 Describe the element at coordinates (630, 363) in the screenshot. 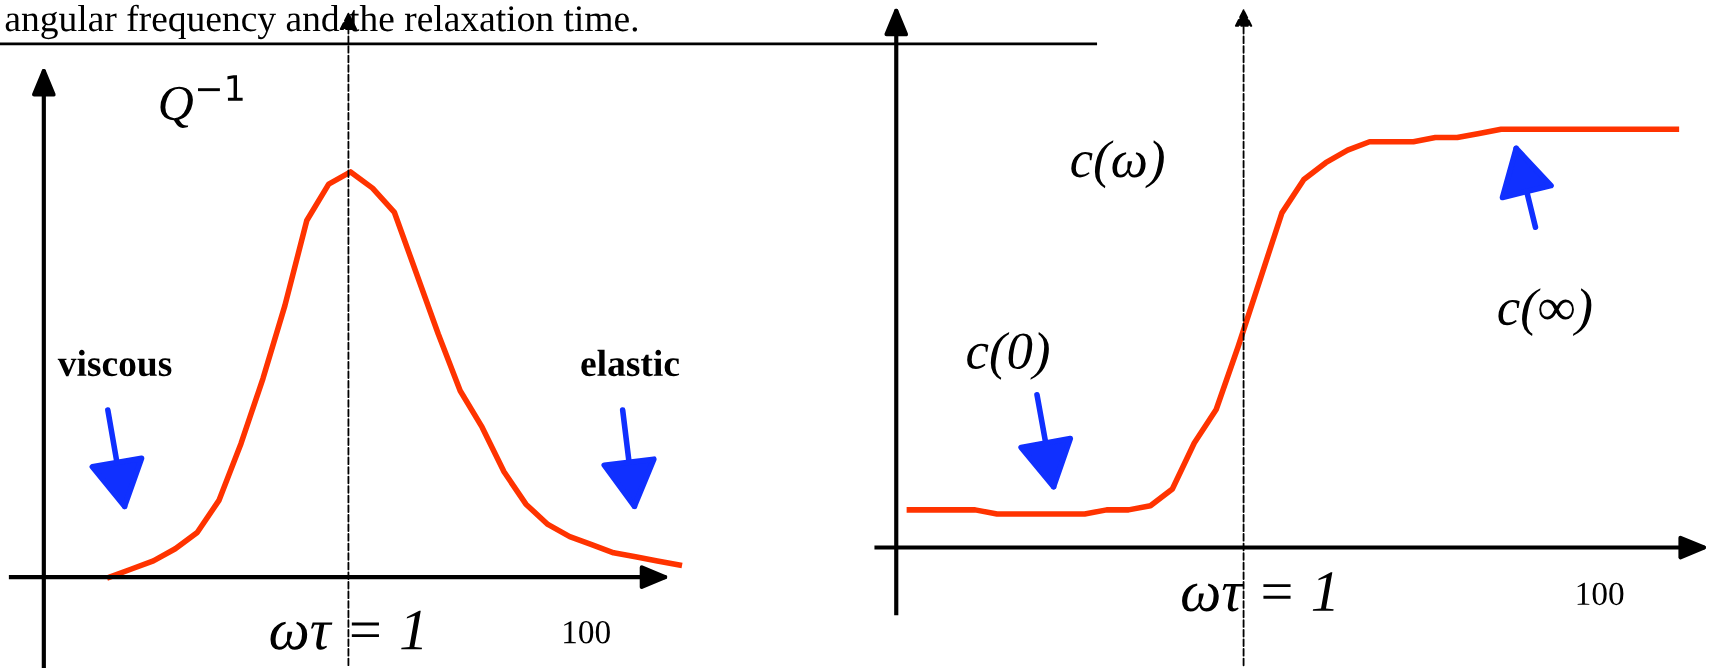

I see `annotation: elastic` at that location.